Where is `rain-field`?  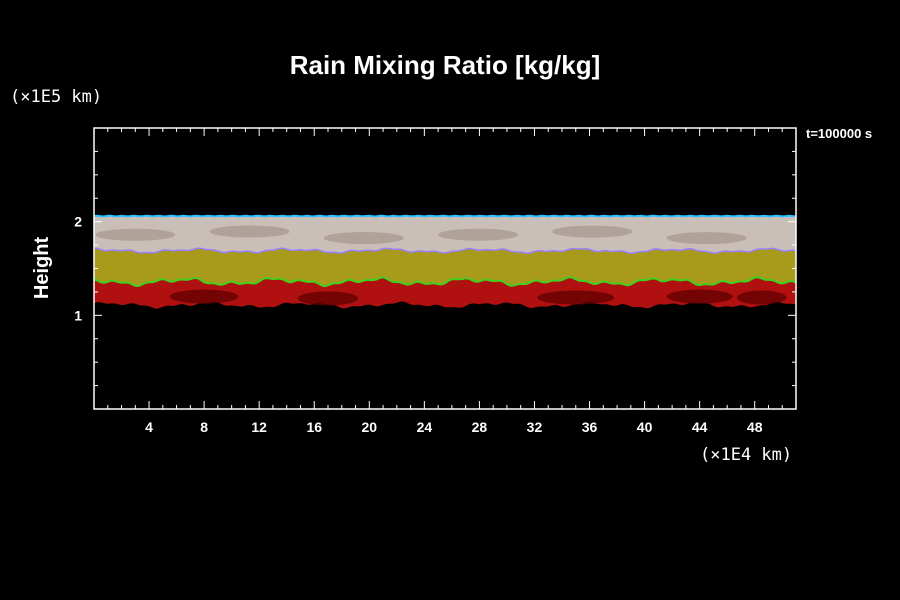 rain-field is located at coordinates (445, 261).